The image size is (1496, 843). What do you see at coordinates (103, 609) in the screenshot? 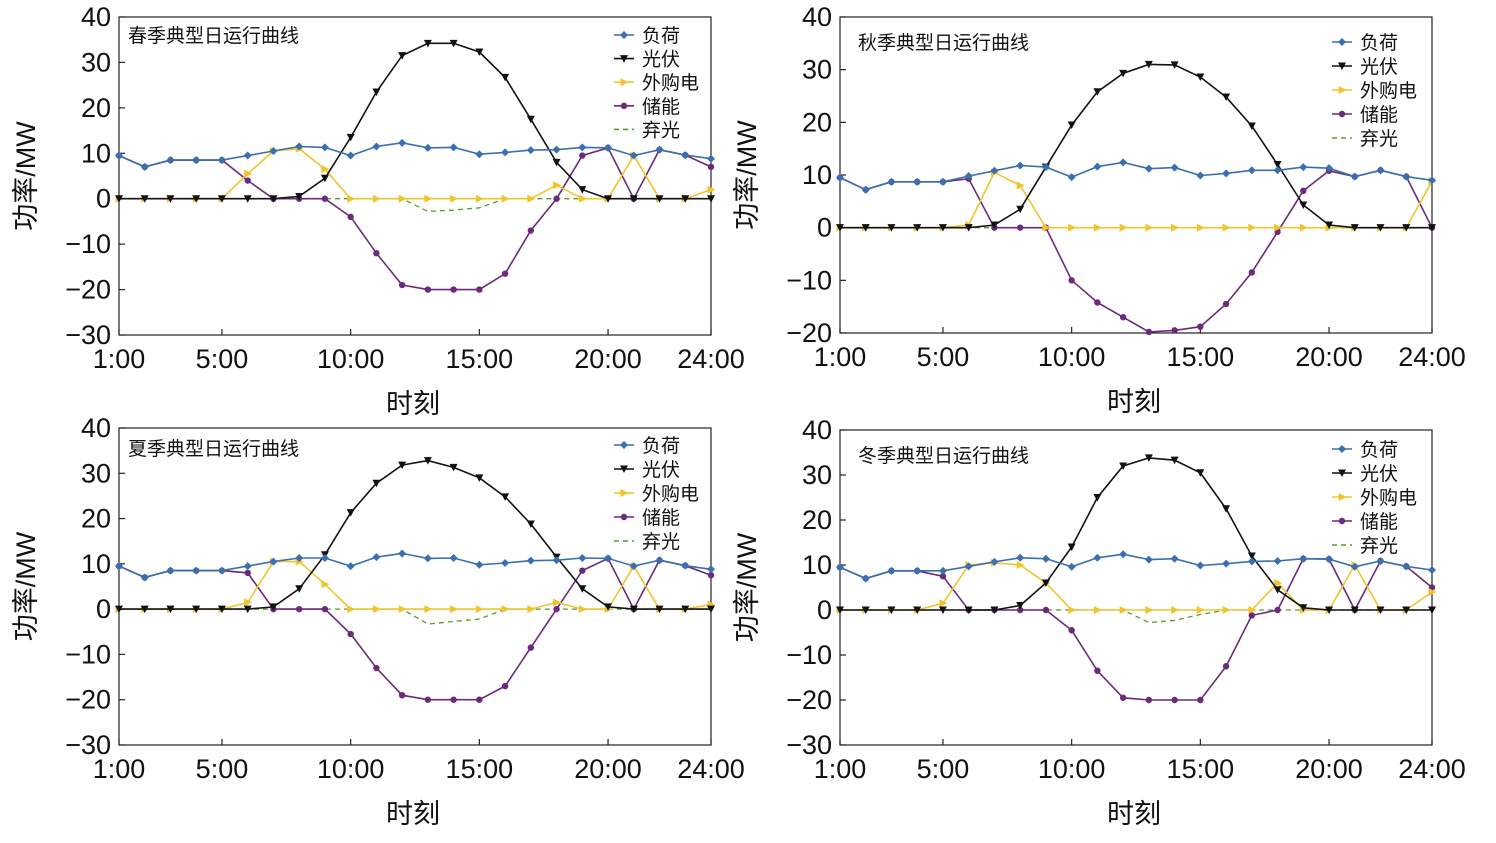
I see `y-tick-label: 0` at bounding box center [103, 609].